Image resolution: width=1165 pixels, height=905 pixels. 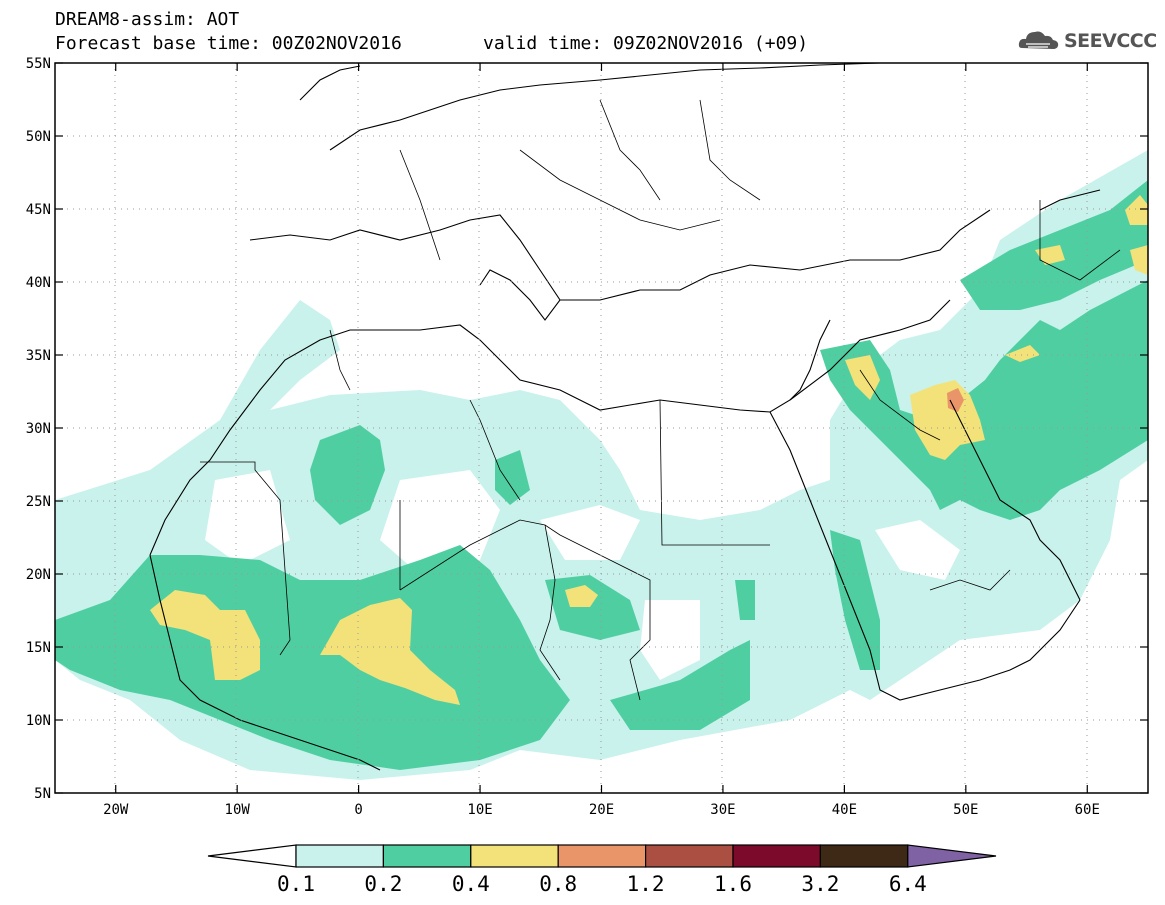 What do you see at coordinates (1087, 810) in the screenshot?
I see `lon-label: 60E` at bounding box center [1087, 810].